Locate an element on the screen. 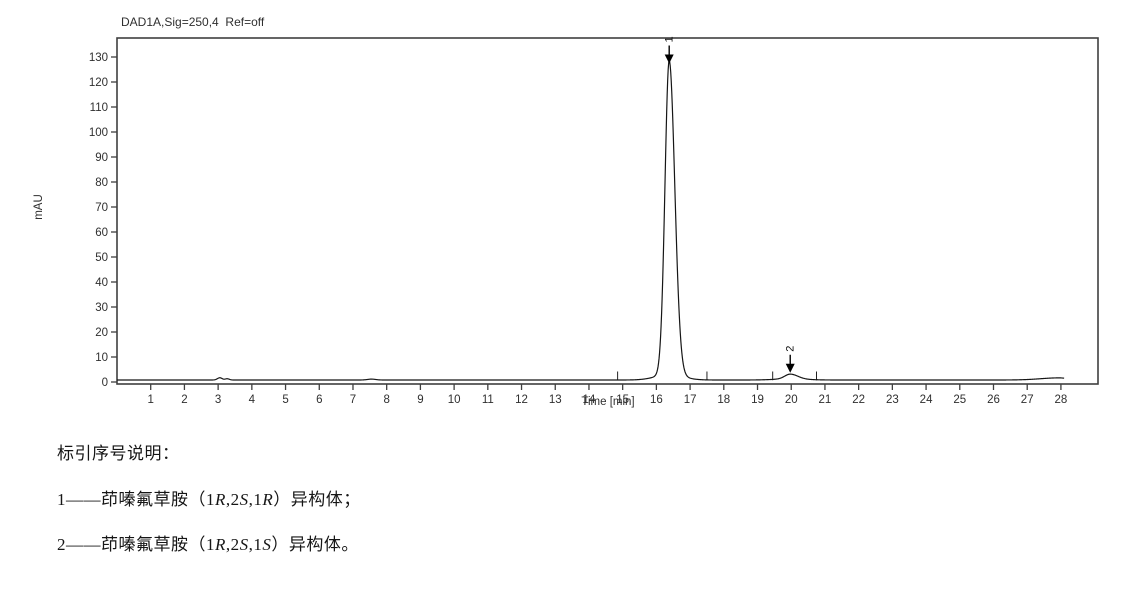 Image resolution: width=1125 pixels, height=597 pixels. x-tick-label: 15 is located at coordinates (622, 400).